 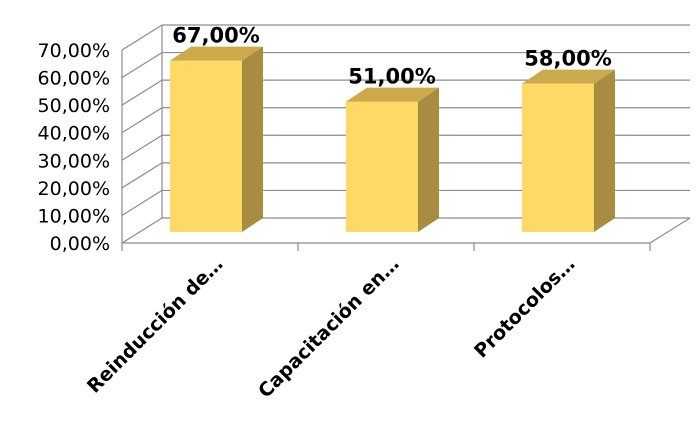 I want to click on data-label: 58,00%, so click(x=567, y=59).